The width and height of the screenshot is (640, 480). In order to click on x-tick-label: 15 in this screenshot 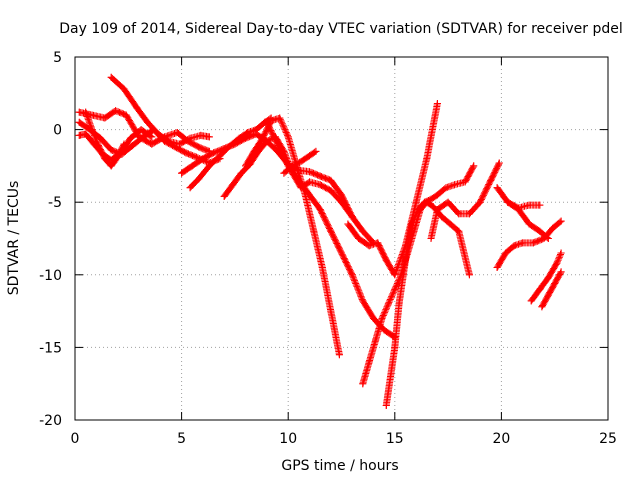, I will do `click(395, 439)`.